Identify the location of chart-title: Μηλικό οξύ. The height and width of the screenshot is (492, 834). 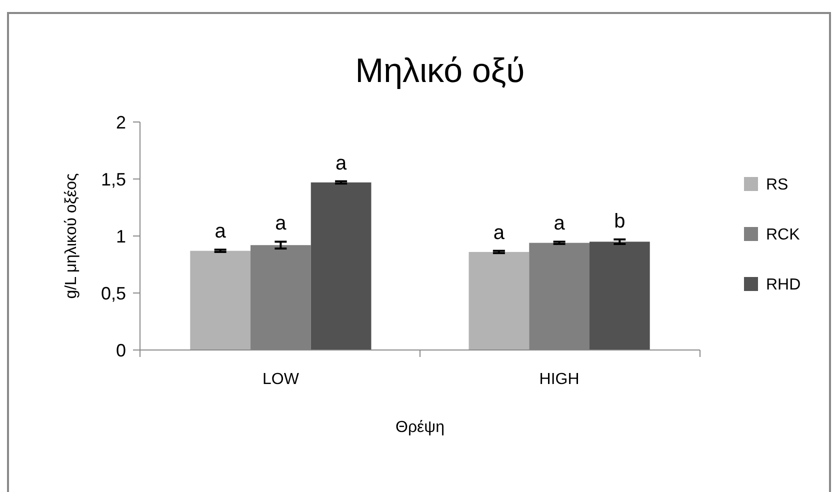
(440, 71).